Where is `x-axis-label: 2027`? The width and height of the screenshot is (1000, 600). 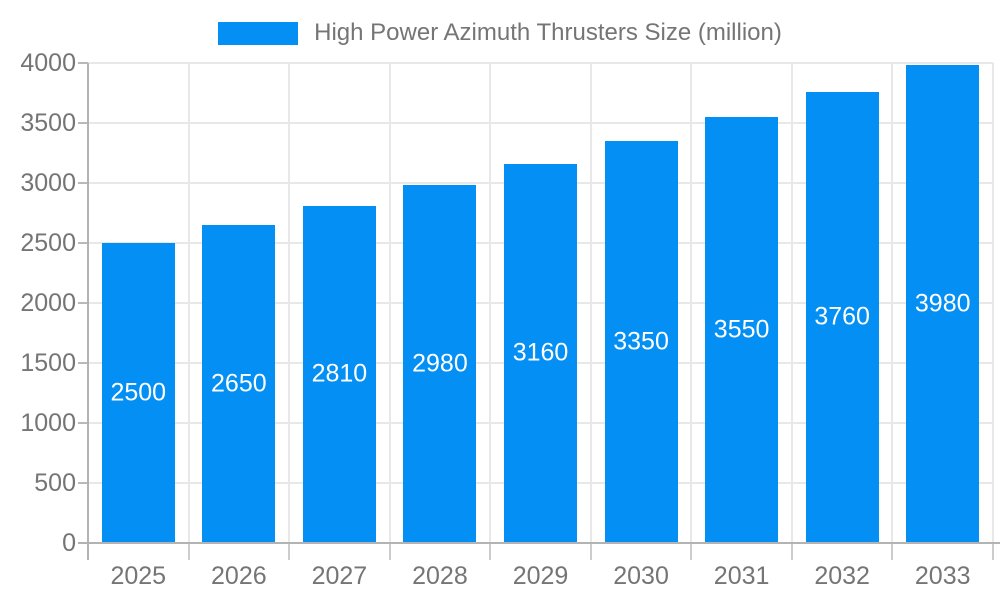 x-axis-label: 2027 is located at coordinates (339, 576).